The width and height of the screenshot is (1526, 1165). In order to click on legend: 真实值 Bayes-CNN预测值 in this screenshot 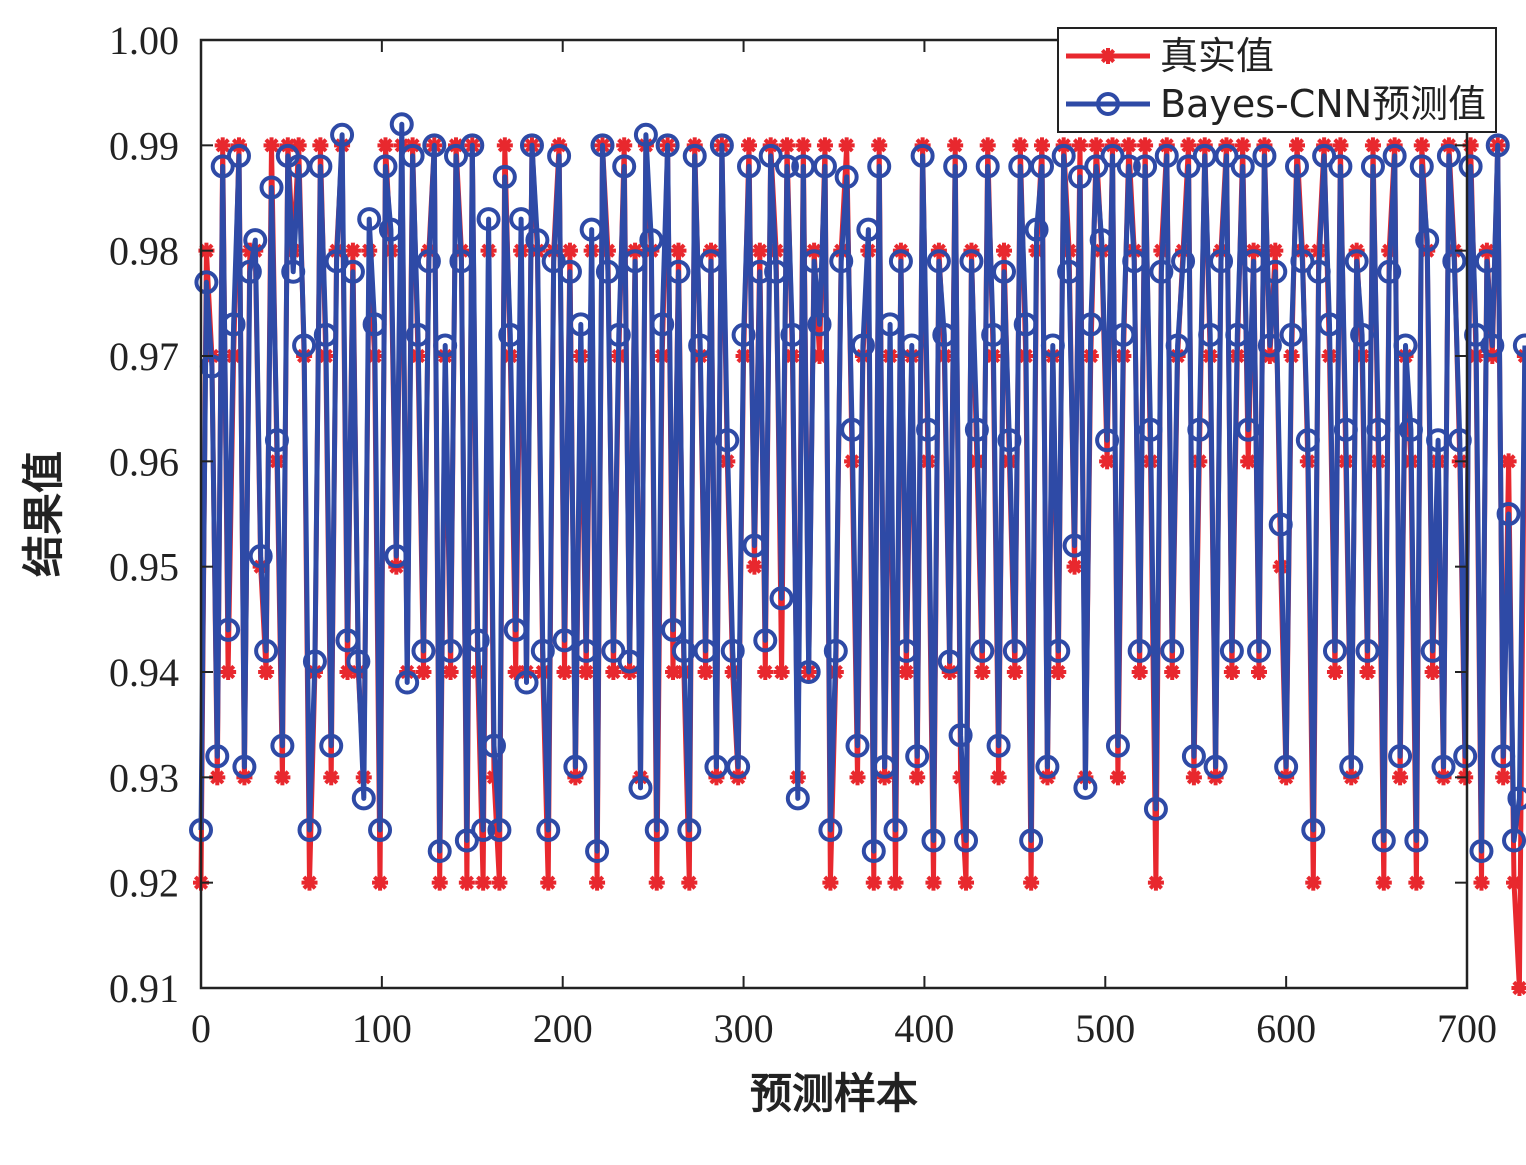, I will do `click(1277, 80)`.